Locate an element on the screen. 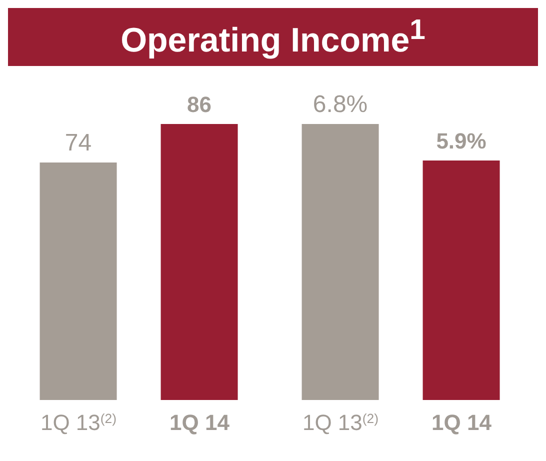  data-label: 86 is located at coordinates (199, 105).